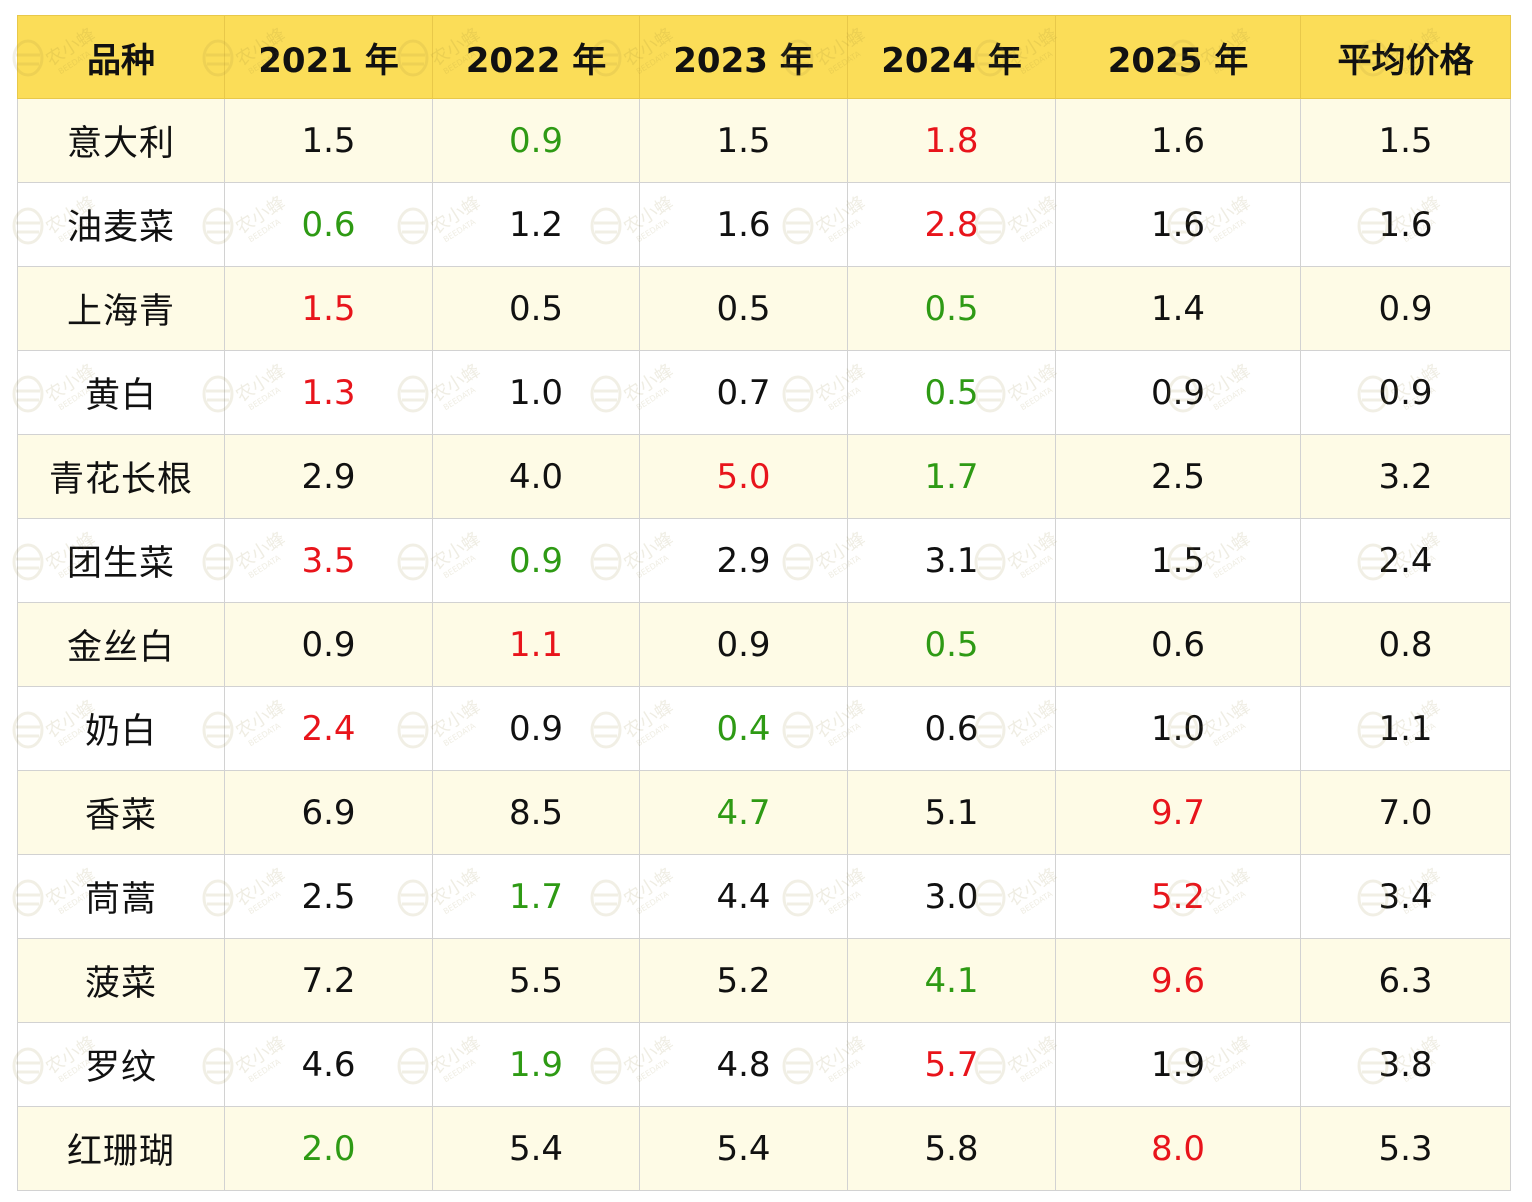 Image resolution: width=1532 pixels, height=1202 pixels. What do you see at coordinates (121, 476) in the screenshot?
I see `variety-cell: 青花长根` at bounding box center [121, 476].